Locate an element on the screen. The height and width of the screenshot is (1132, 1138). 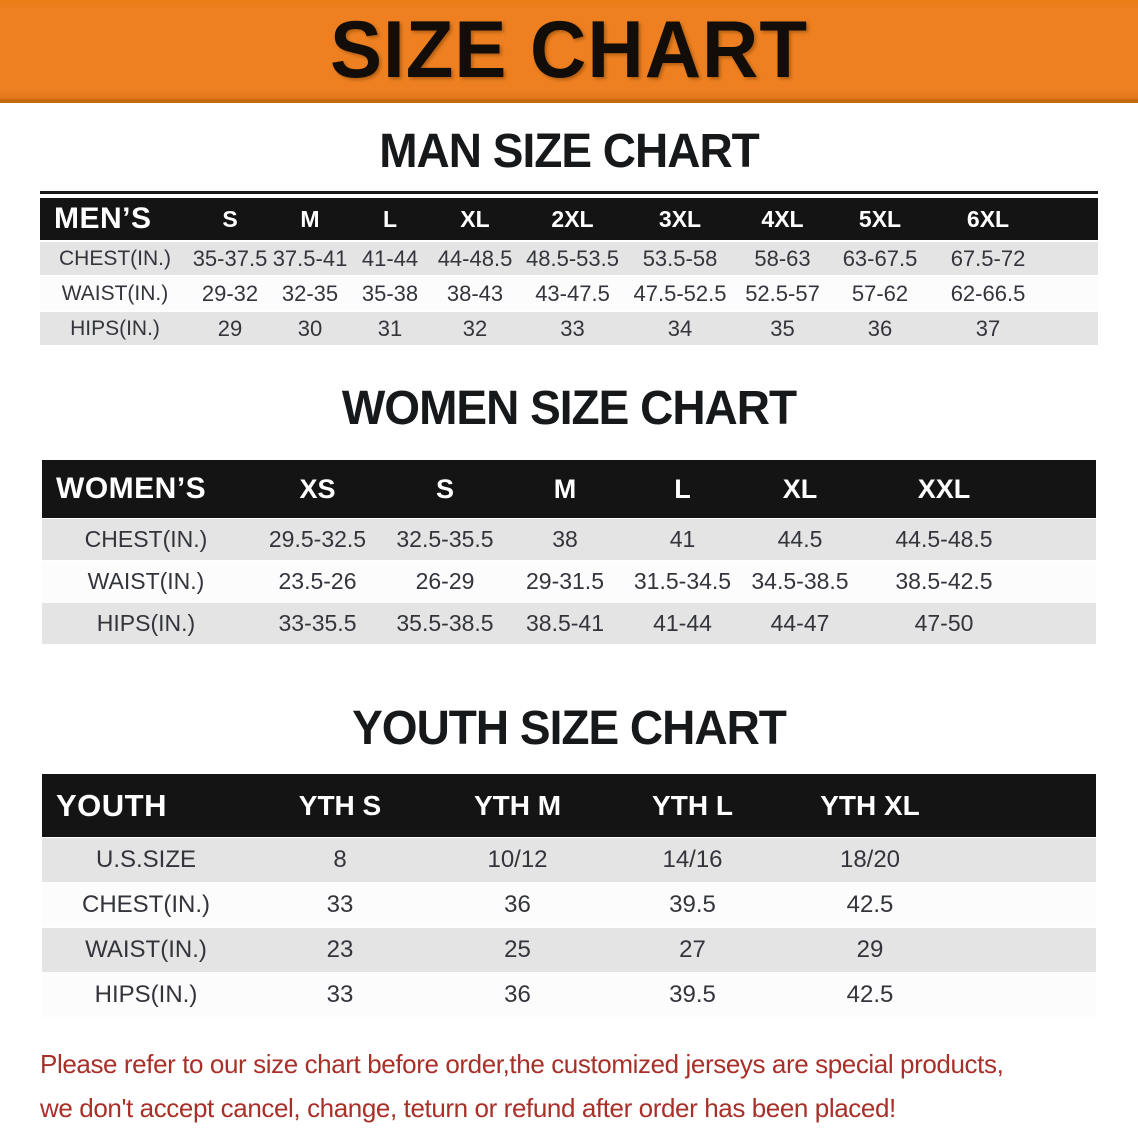
size-value: 26-29 is located at coordinates (445, 581).